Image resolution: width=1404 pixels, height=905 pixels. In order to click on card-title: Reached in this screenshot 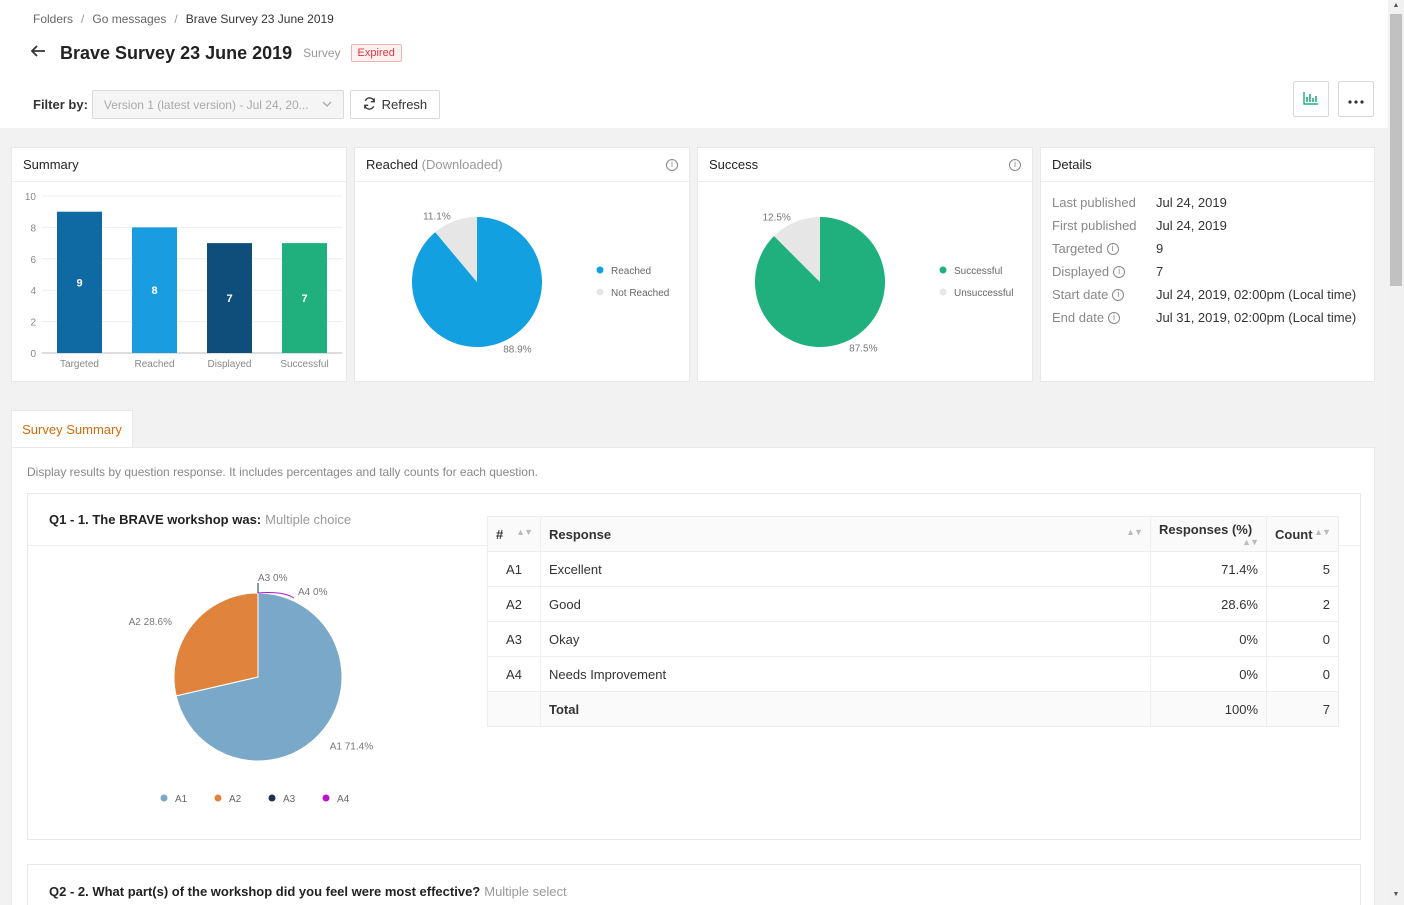, I will do `click(392, 164)`.